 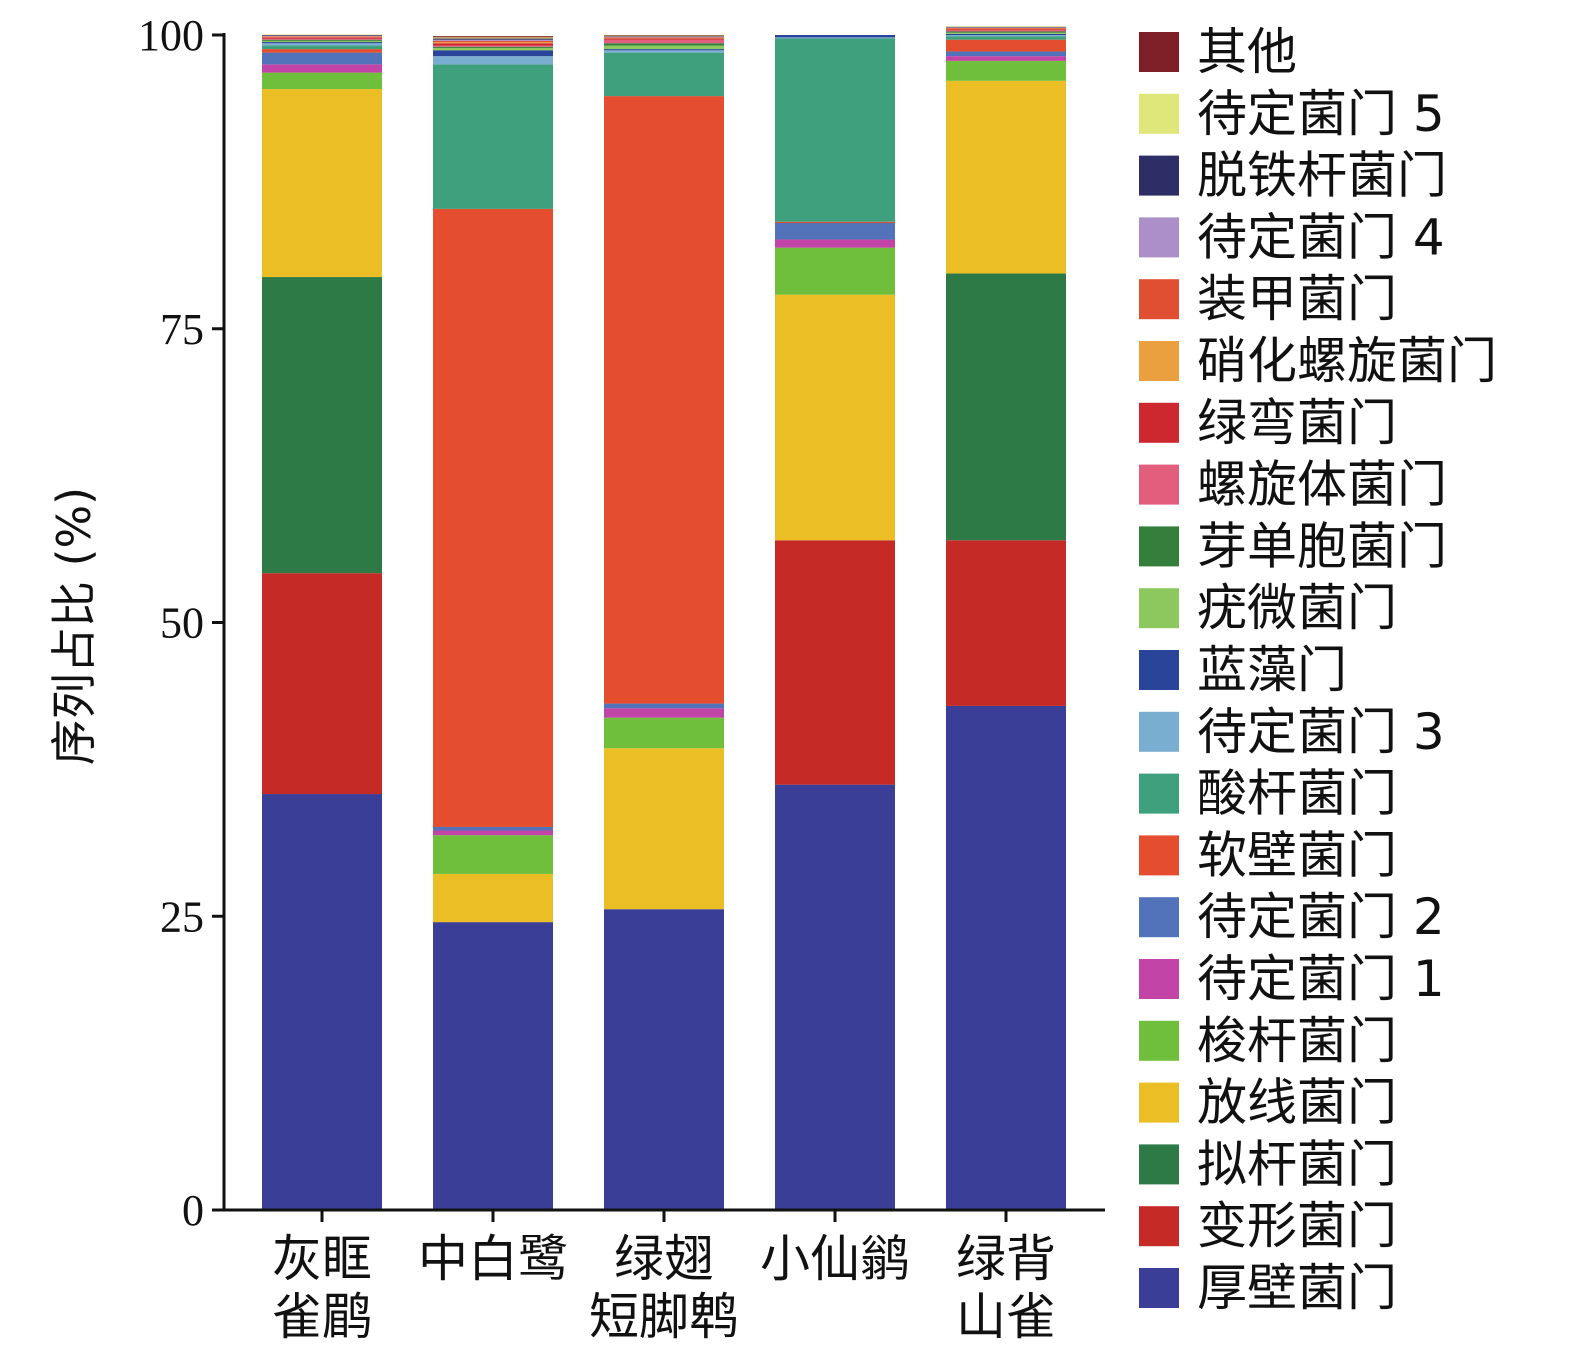 I want to click on x-category-label: 雀鹛, so click(x=322, y=1317).